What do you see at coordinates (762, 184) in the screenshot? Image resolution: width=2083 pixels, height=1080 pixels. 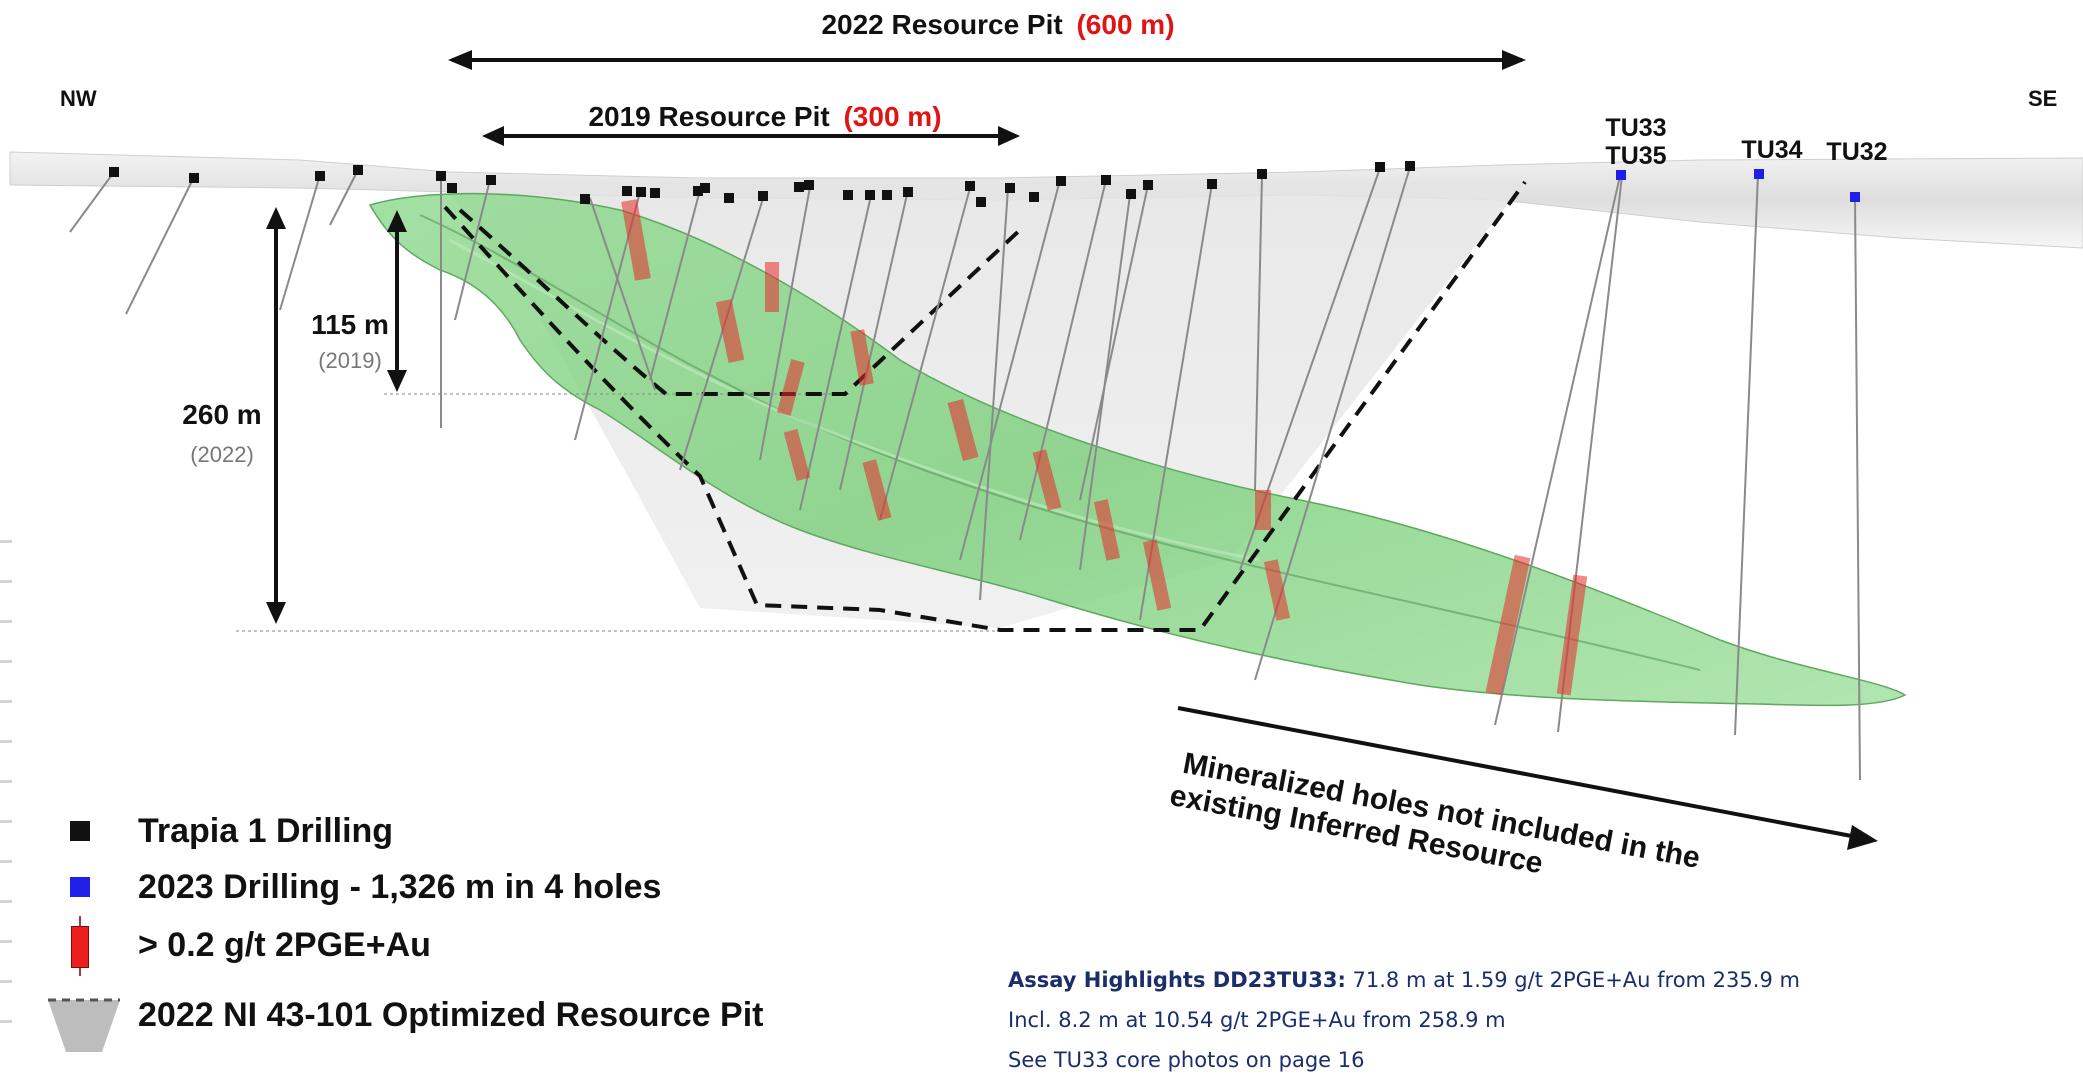 I see `trapia-1-collars` at bounding box center [762, 184].